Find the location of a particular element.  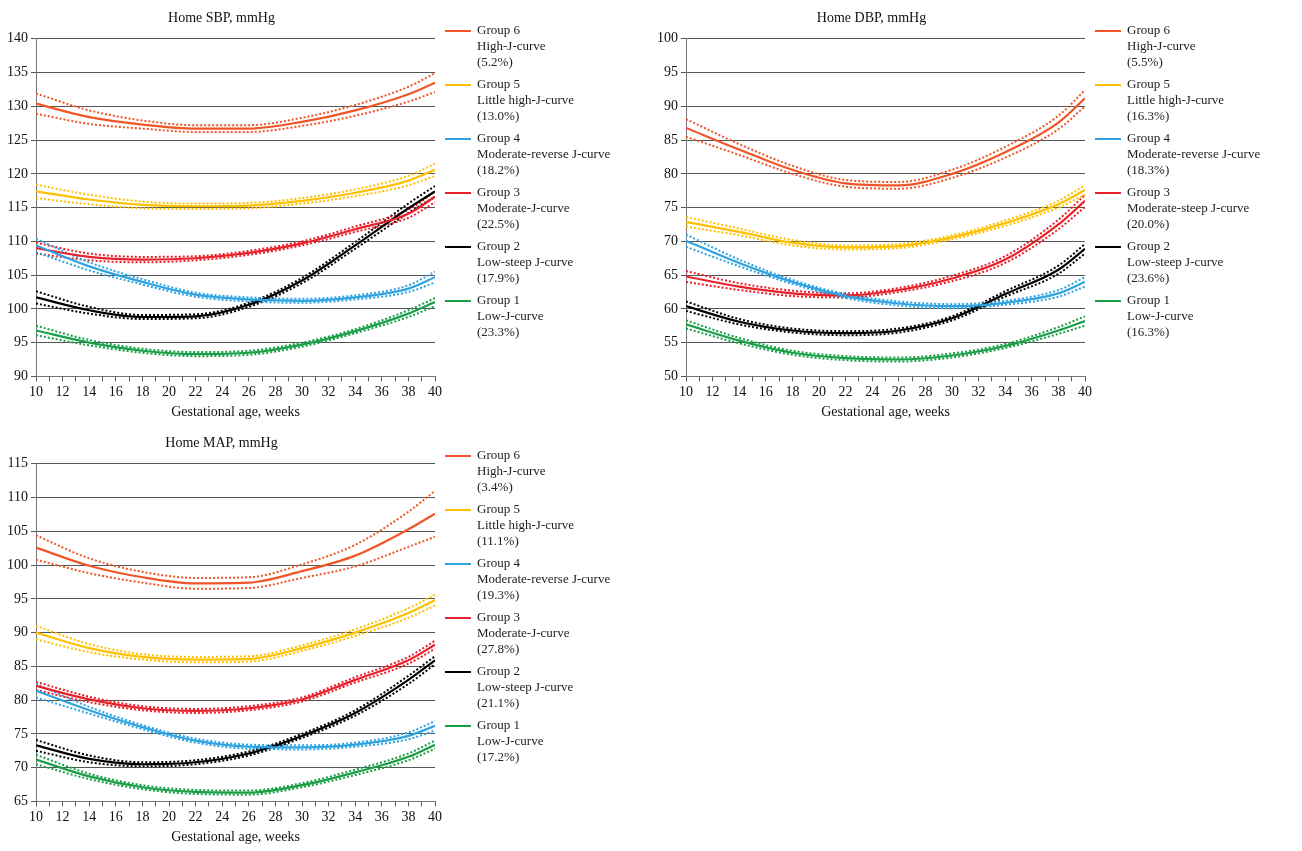

y-tick-label: 120 is located at coordinates (17, 173).